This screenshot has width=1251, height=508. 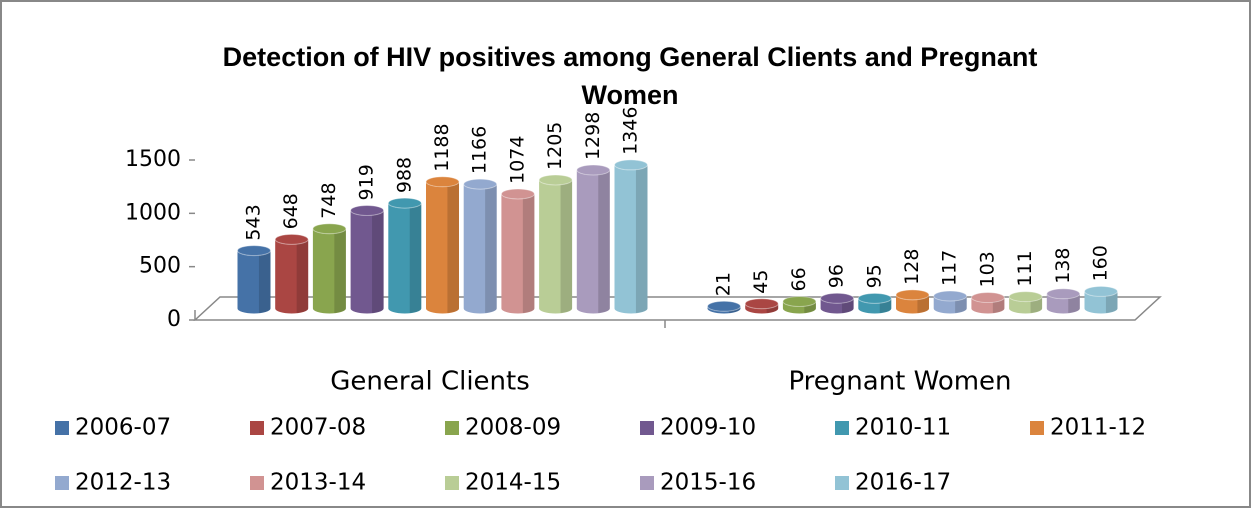 What do you see at coordinates (677, 308) in the screenshot?
I see `floor` at bounding box center [677, 308].